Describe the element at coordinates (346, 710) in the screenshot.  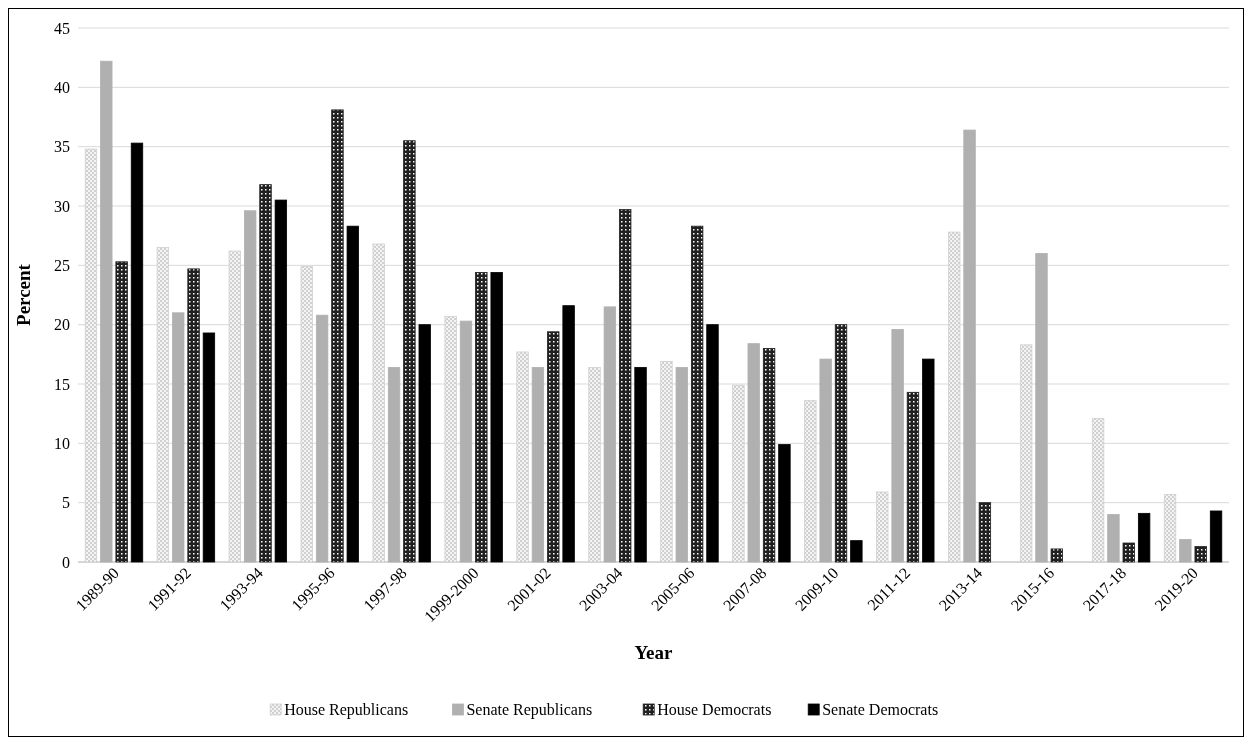
I see `legend-label: House Republicans` at that location.